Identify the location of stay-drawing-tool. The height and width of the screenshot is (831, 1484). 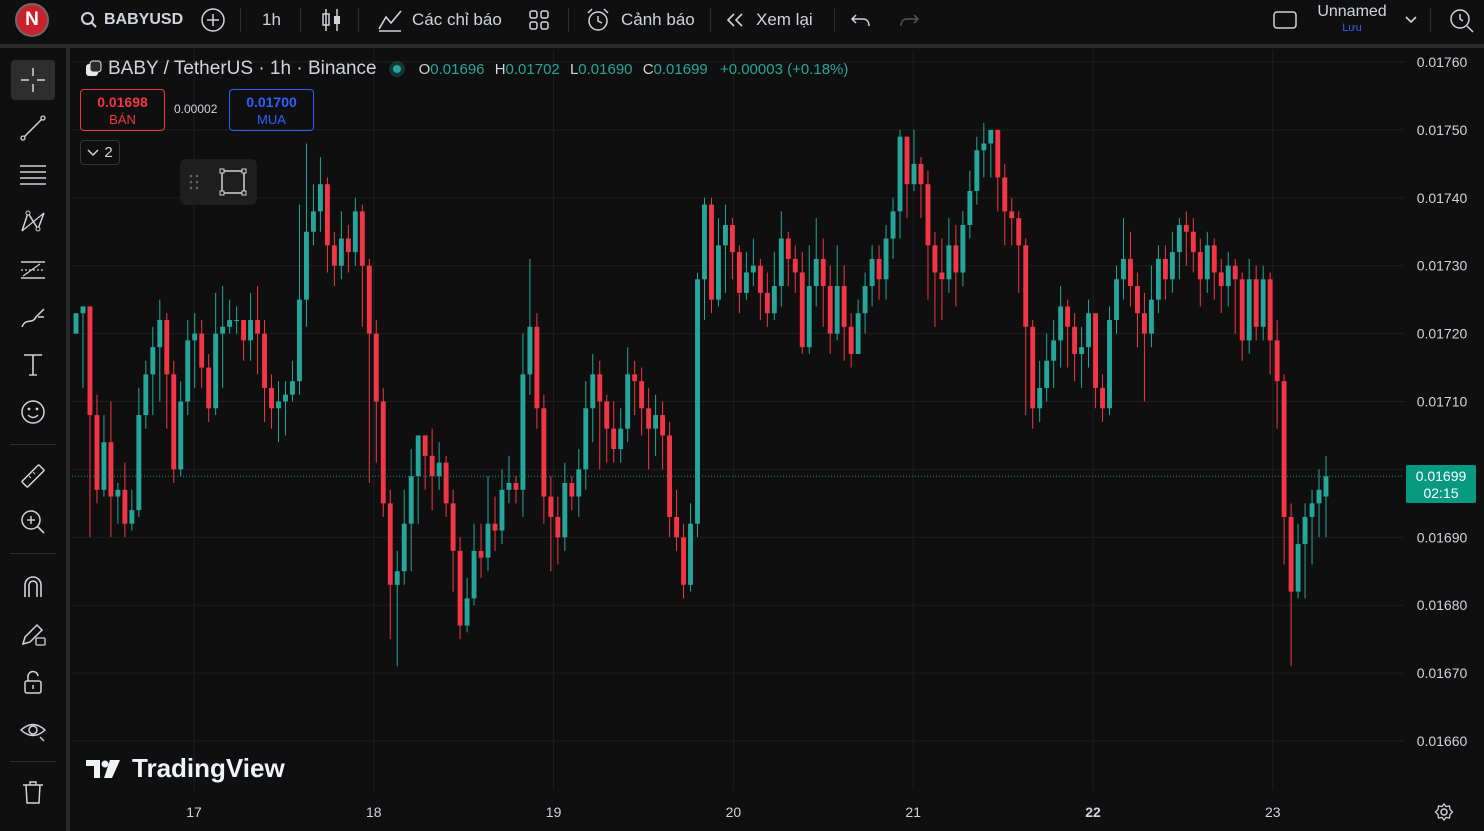
(33, 634).